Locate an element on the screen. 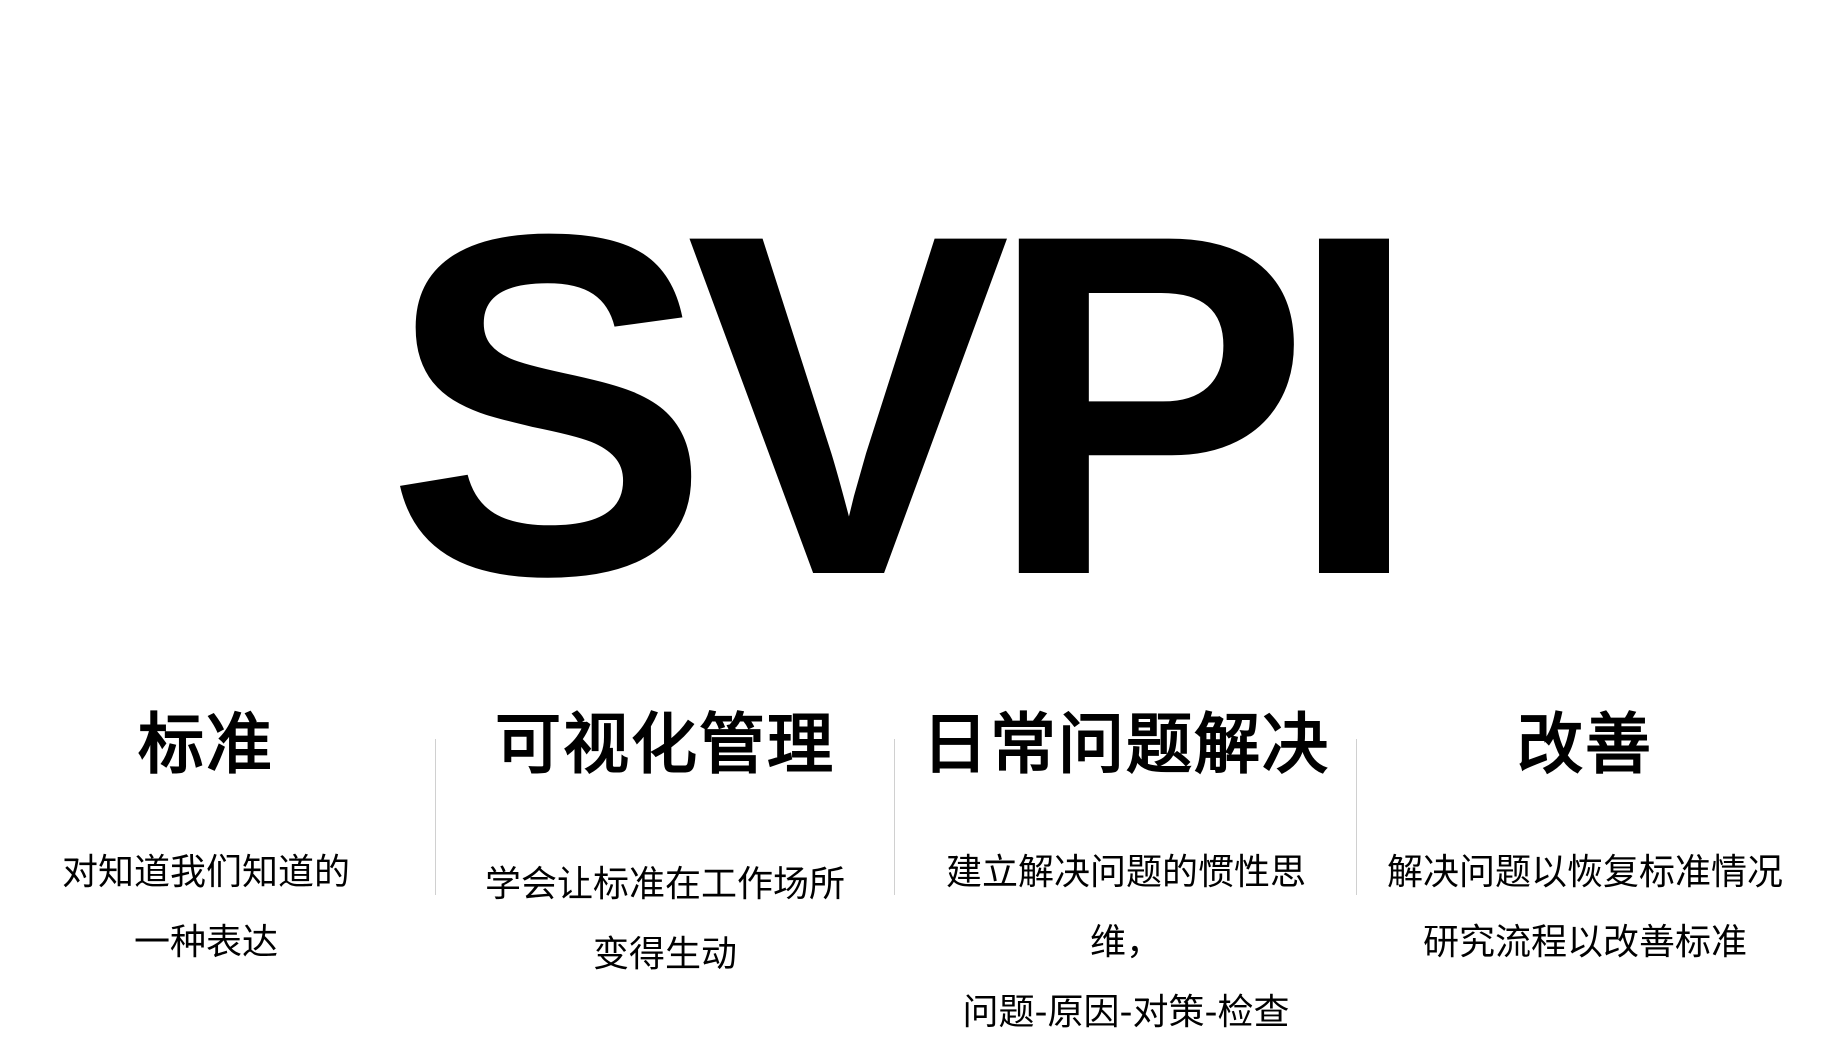 This screenshot has width=1835, height=1048. column-desc-line: 建立解决问题的惯性思维， is located at coordinates (1125, 907).